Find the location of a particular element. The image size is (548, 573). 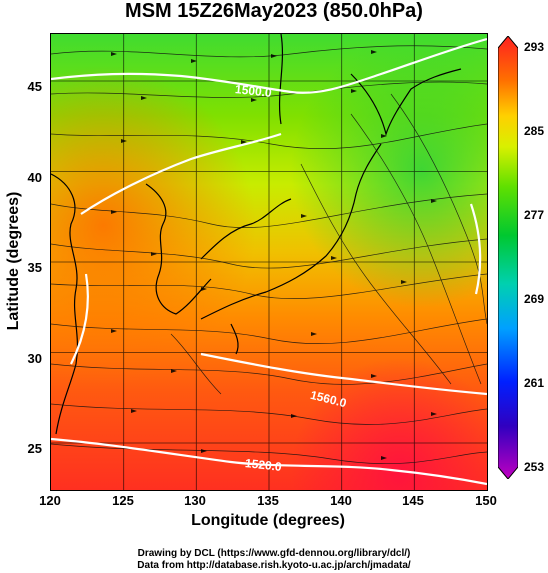

x-axis-label: Longitude (degrees) is located at coordinates (268, 520).